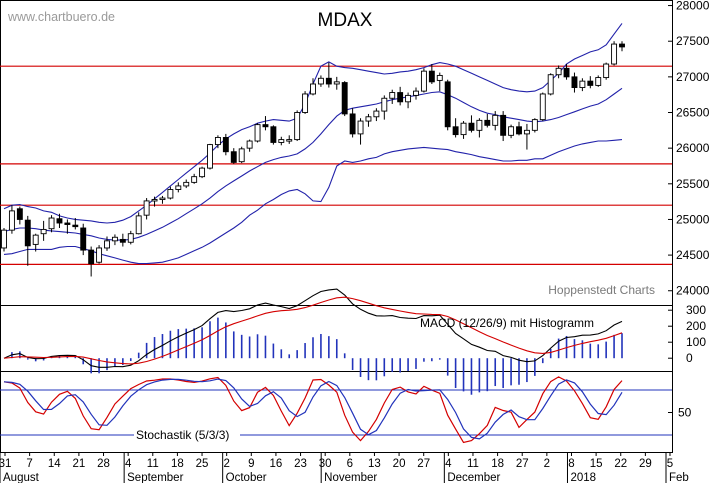  Describe the element at coordinates (571, 464) in the screenshot. I see `day-label: 8` at that location.